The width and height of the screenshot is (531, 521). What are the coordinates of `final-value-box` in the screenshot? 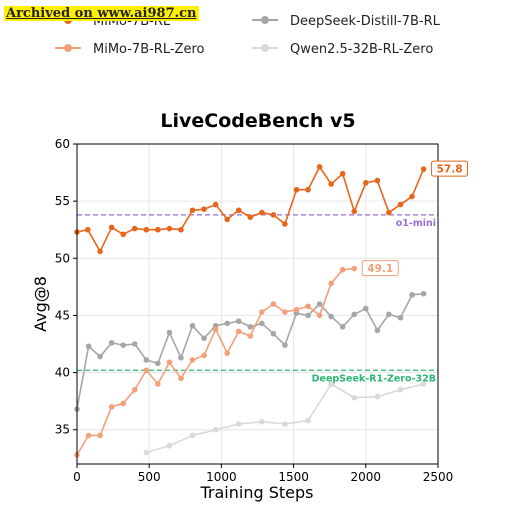 It's located at (450, 168).